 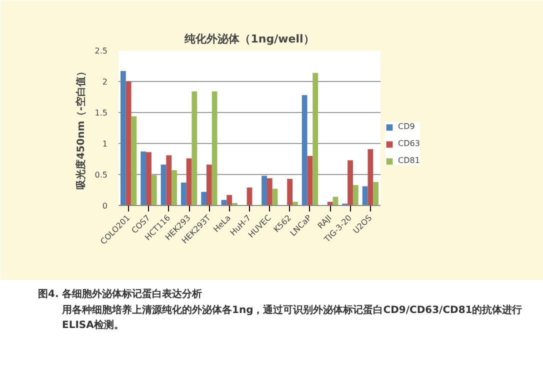 I want to click on y-tick-label: 1, so click(x=105, y=144).